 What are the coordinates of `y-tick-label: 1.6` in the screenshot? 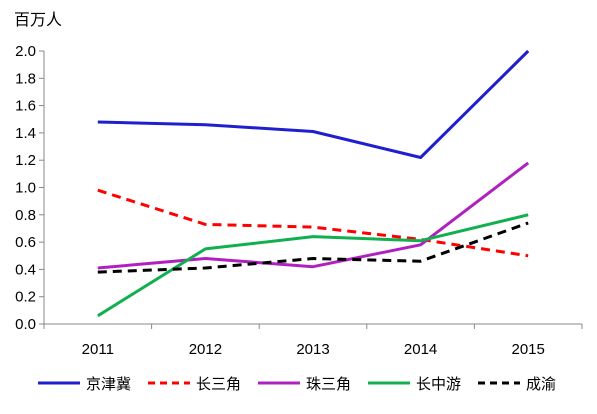 It's located at (25, 106).